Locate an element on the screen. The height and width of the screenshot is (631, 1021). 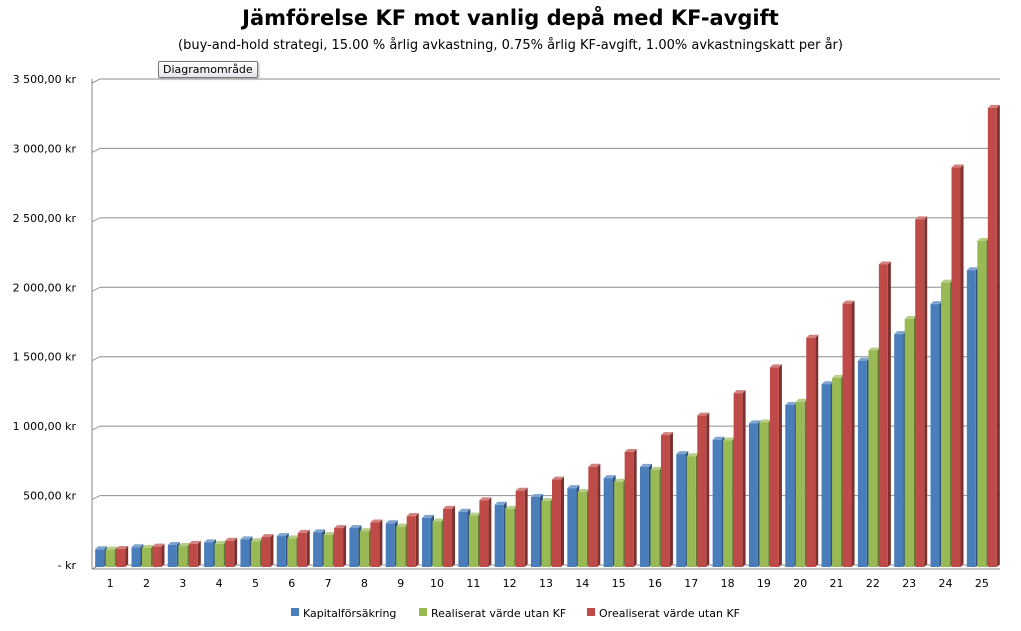
legend-swatch is located at coordinates (423, 612).